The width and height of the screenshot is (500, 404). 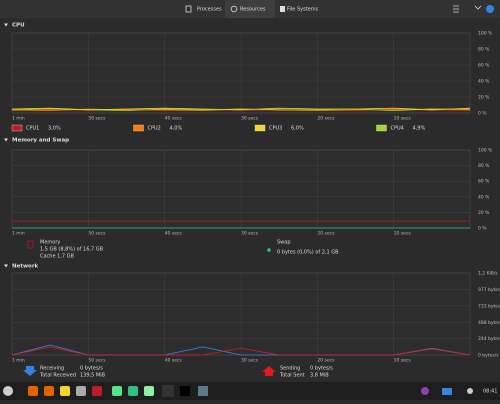 What do you see at coordinates (72, 250) in the screenshot?
I see `legend-value: 1,5 GB (8,8%) of 16,7 GB` at bounding box center [72, 250].